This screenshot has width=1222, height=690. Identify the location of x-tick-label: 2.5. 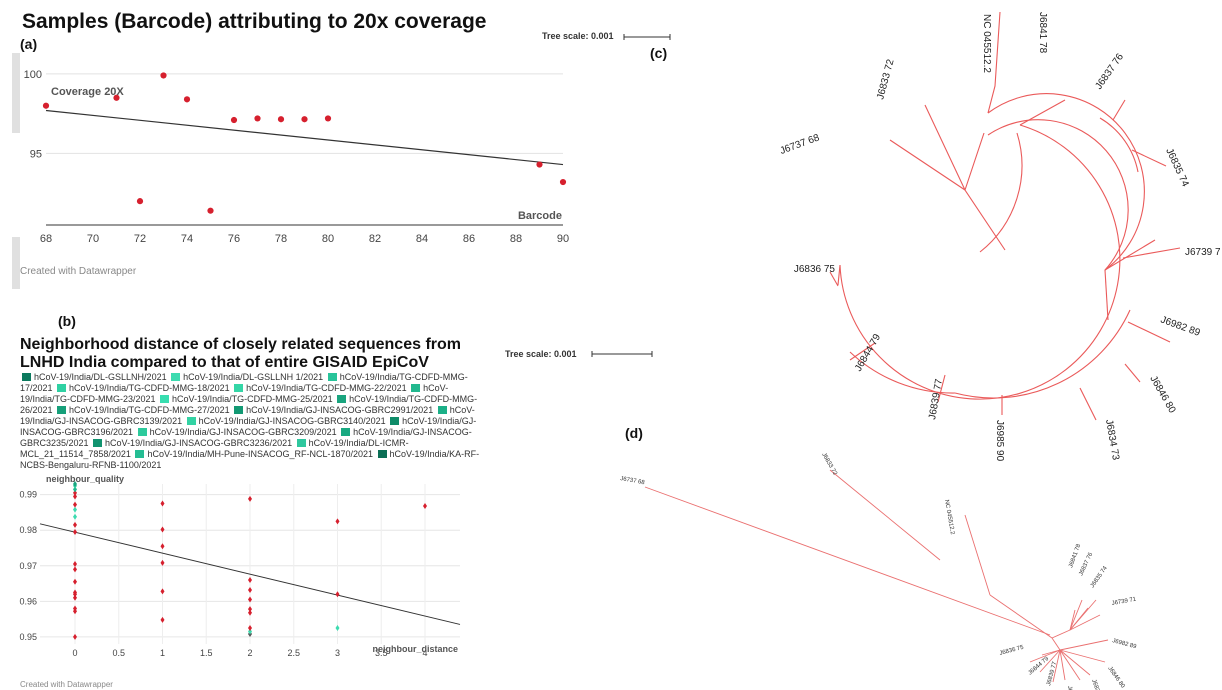
(293, 653).